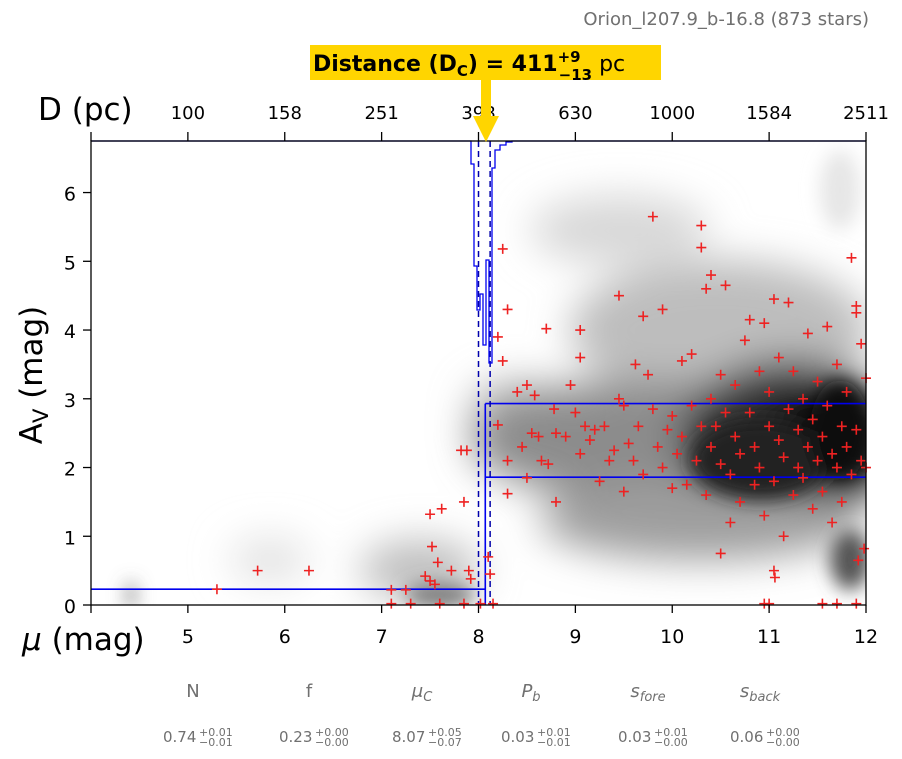  Describe the element at coordinates (192, 691) in the screenshot. I see `fit-parameter-name: N` at that location.